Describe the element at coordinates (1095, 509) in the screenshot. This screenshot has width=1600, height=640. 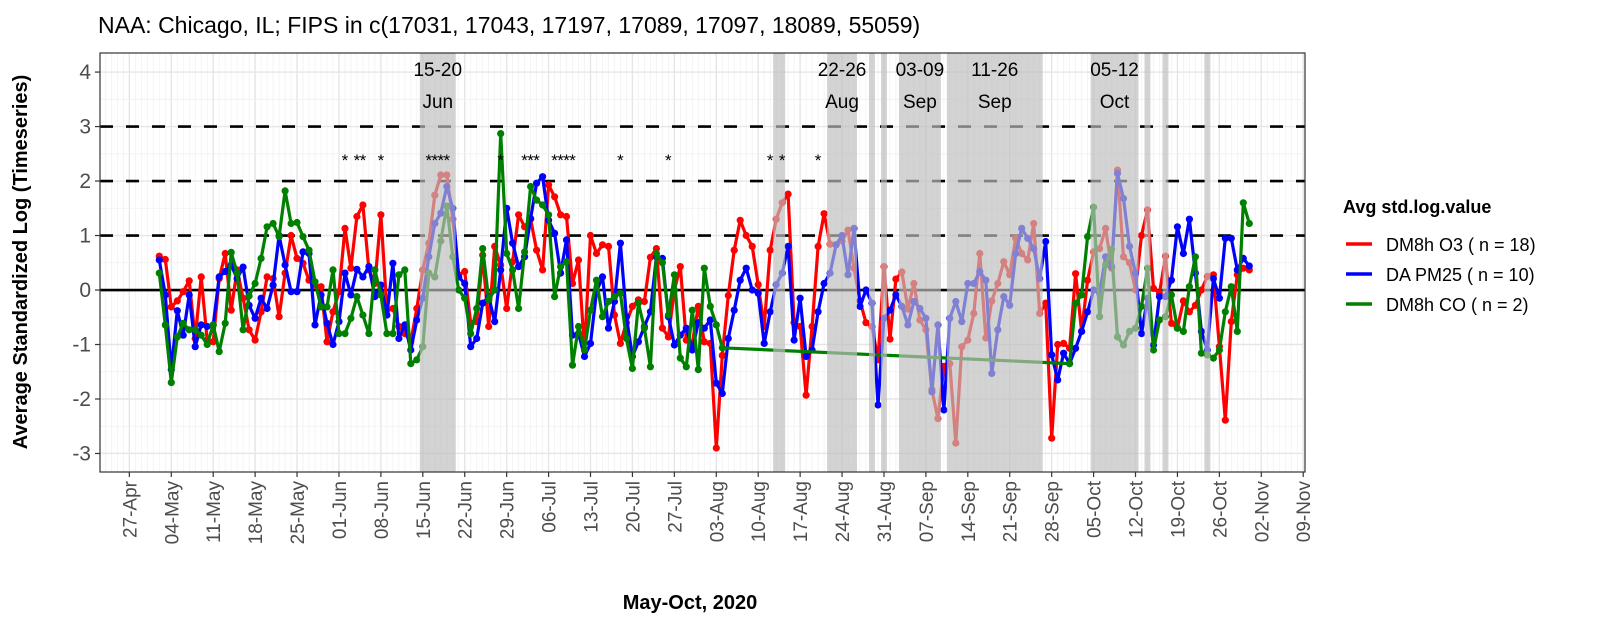
I see `x-tick-label: 05-Oct` at that location.